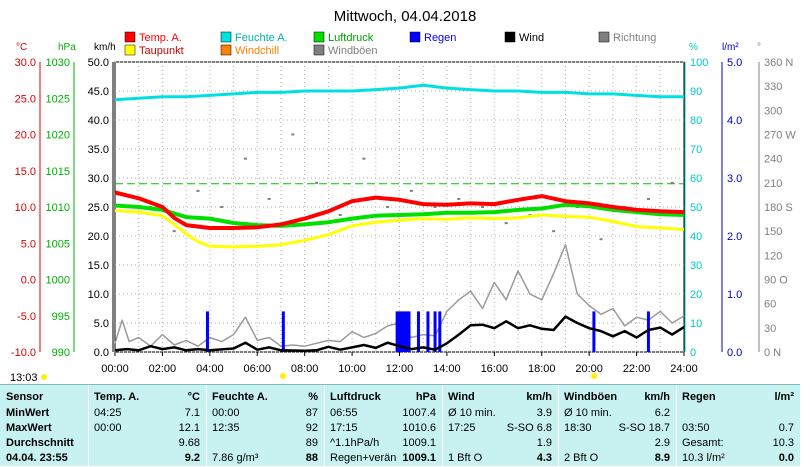 This screenshot has height=467, width=810. I want to click on y-tick-label: 1010, so click(58, 208).